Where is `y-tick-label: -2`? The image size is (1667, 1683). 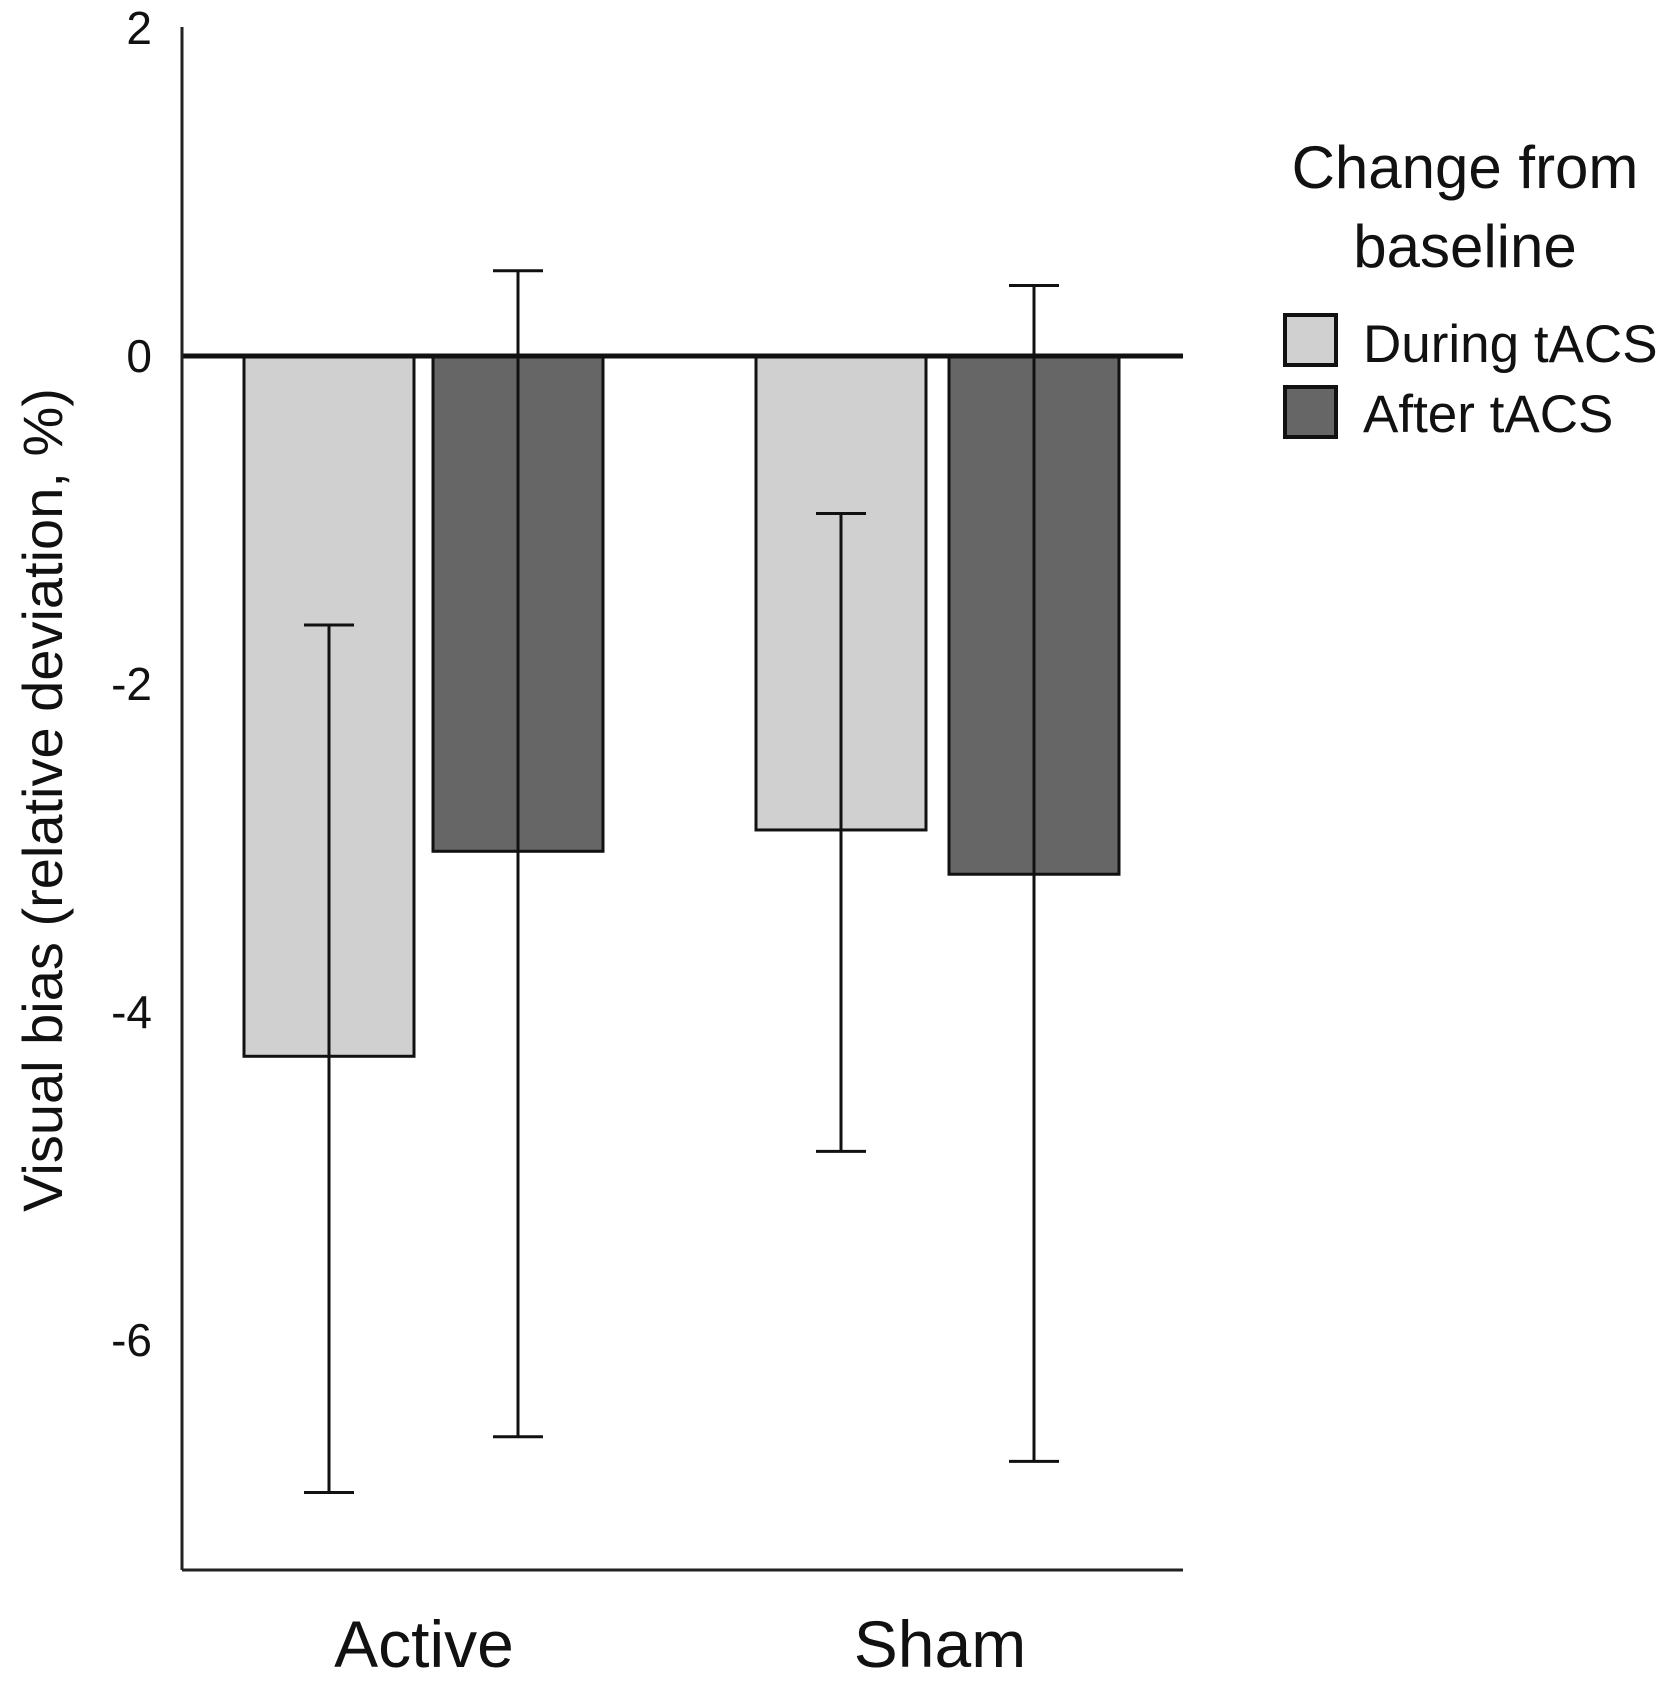 y-tick-label: -2 is located at coordinates (131, 684).